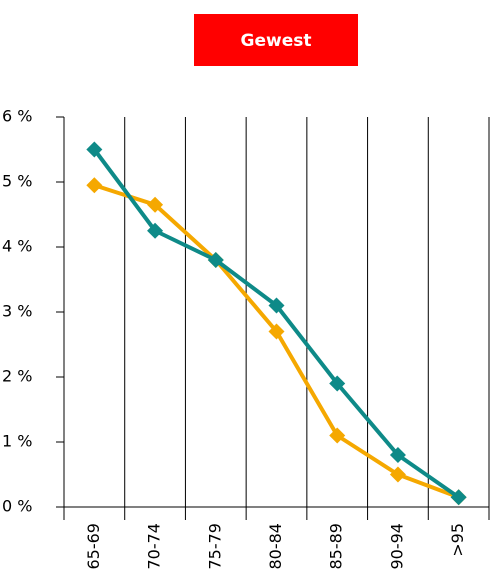  What do you see at coordinates (17, 376) in the screenshot?
I see `y-tick-label: 2 %` at bounding box center [17, 376].